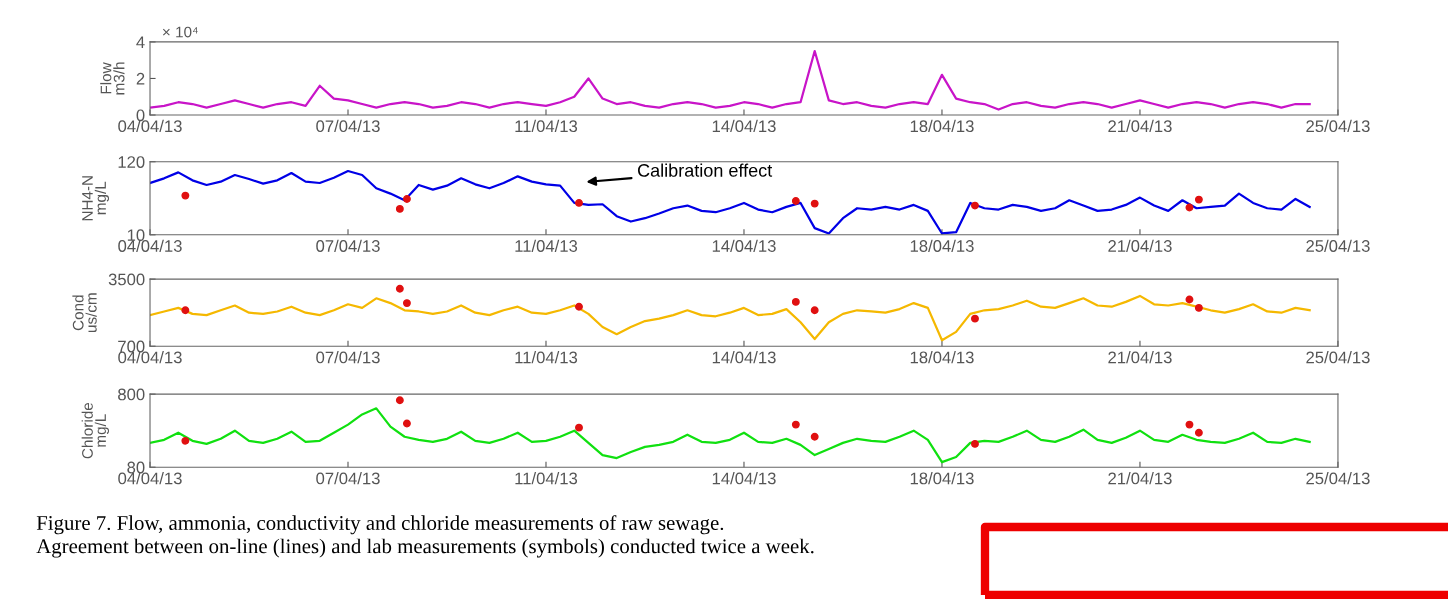  Describe the element at coordinates (705, 170) in the screenshot. I see `annotation: Calibration effect` at that location.